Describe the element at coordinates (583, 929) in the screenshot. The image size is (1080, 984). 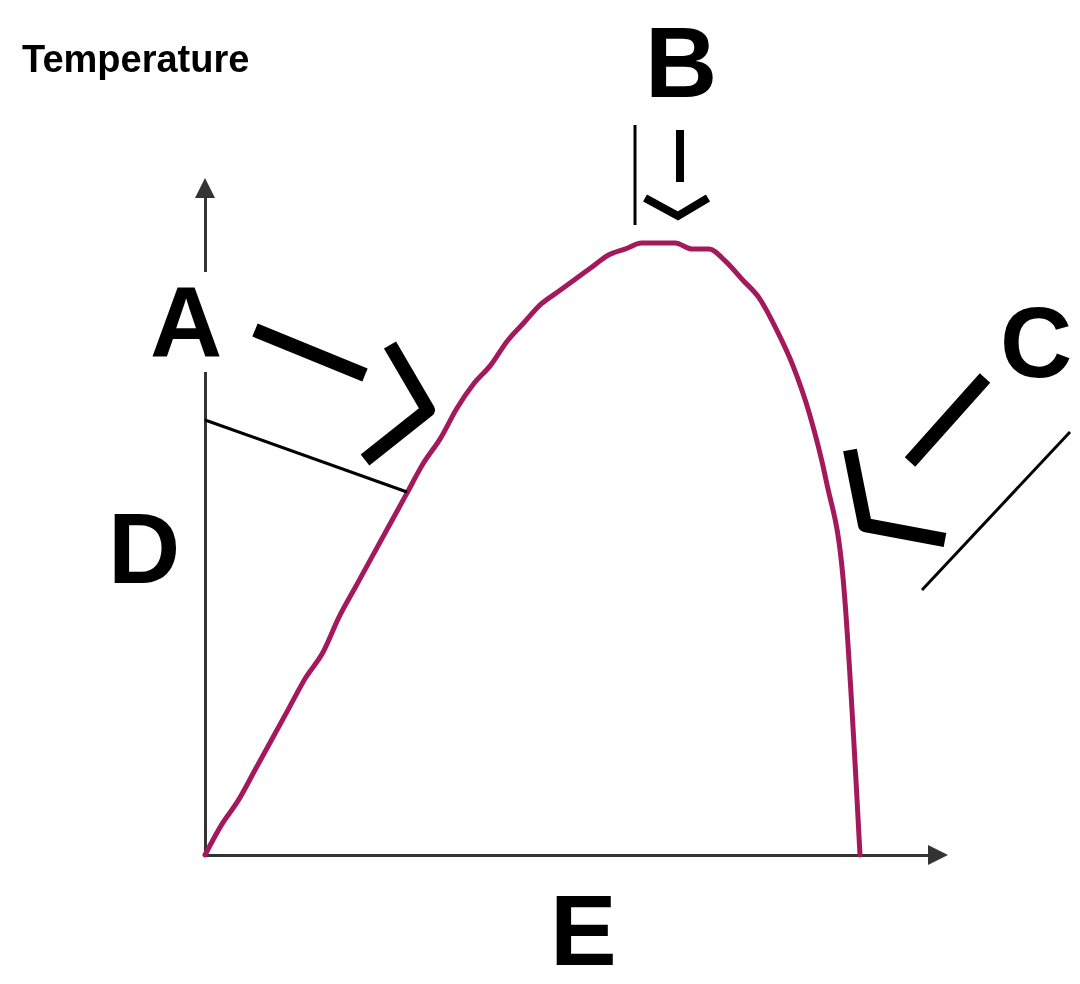
I see `text: E` at that location.